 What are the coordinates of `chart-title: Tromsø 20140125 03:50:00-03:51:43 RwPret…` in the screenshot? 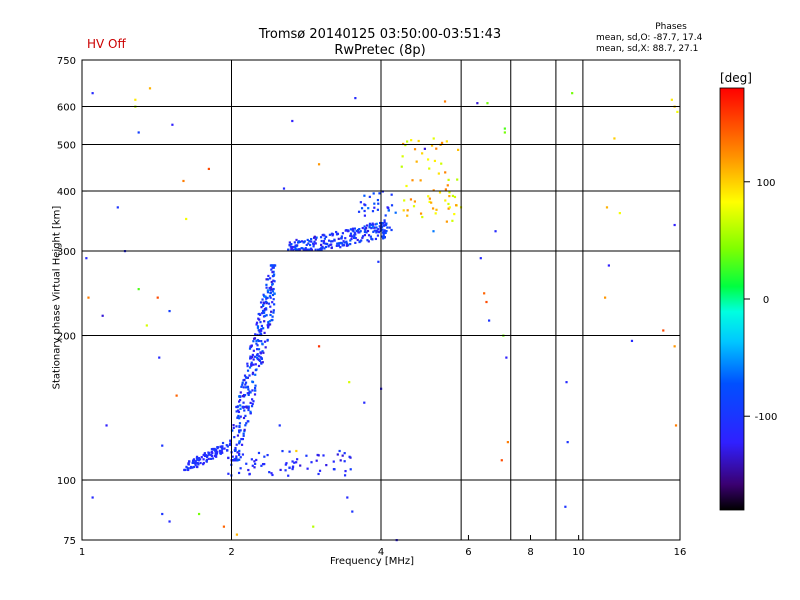 It's located at (380, 43).